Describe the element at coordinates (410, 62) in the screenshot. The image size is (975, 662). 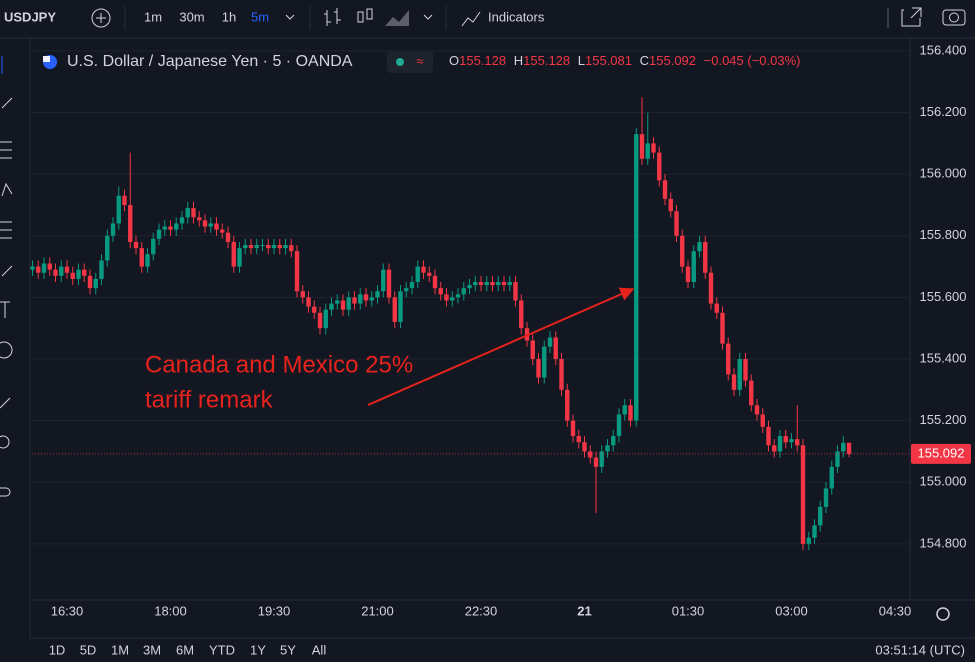
I see `status-chip` at that location.